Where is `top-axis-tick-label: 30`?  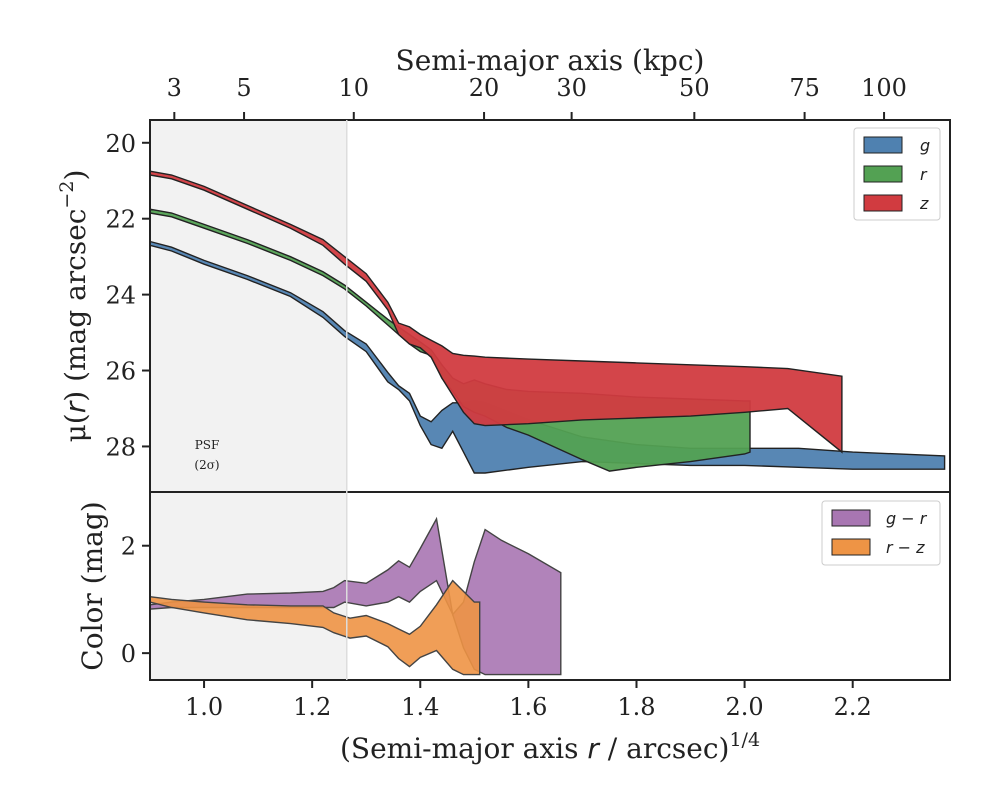 top-axis-tick-label: 30 is located at coordinates (571, 88).